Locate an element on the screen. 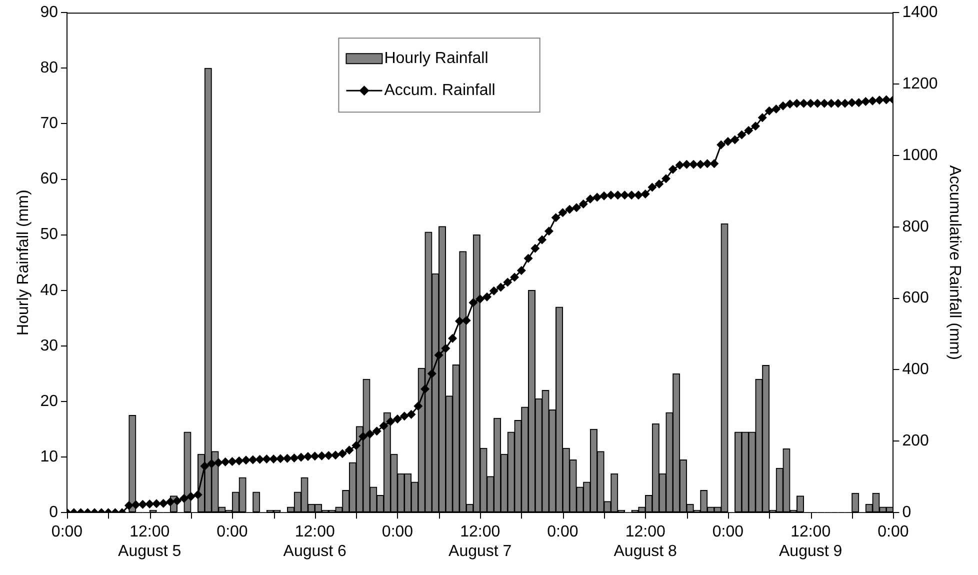 This screenshot has height=575, width=978. y-axis-title: Hourly Rainfall (mm) is located at coordinates (23, 263).